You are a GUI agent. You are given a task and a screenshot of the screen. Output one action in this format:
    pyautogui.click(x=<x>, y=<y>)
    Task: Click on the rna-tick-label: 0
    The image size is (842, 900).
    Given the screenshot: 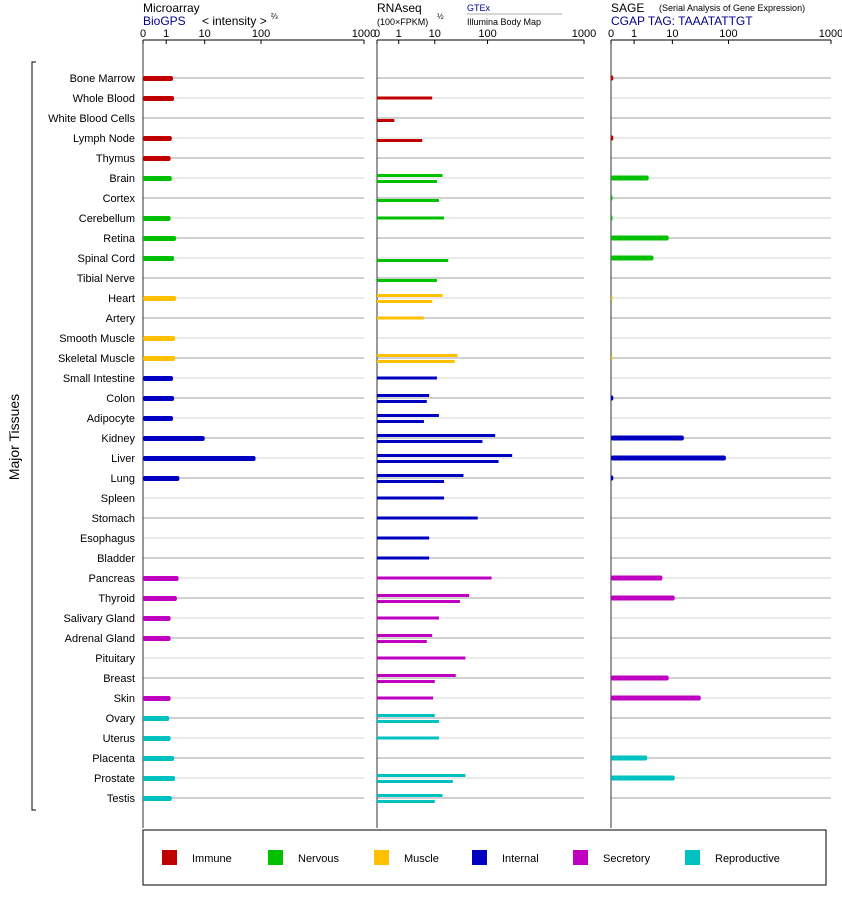 What is the action you would take?
    pyautogui.click(x=377, y=34)
    